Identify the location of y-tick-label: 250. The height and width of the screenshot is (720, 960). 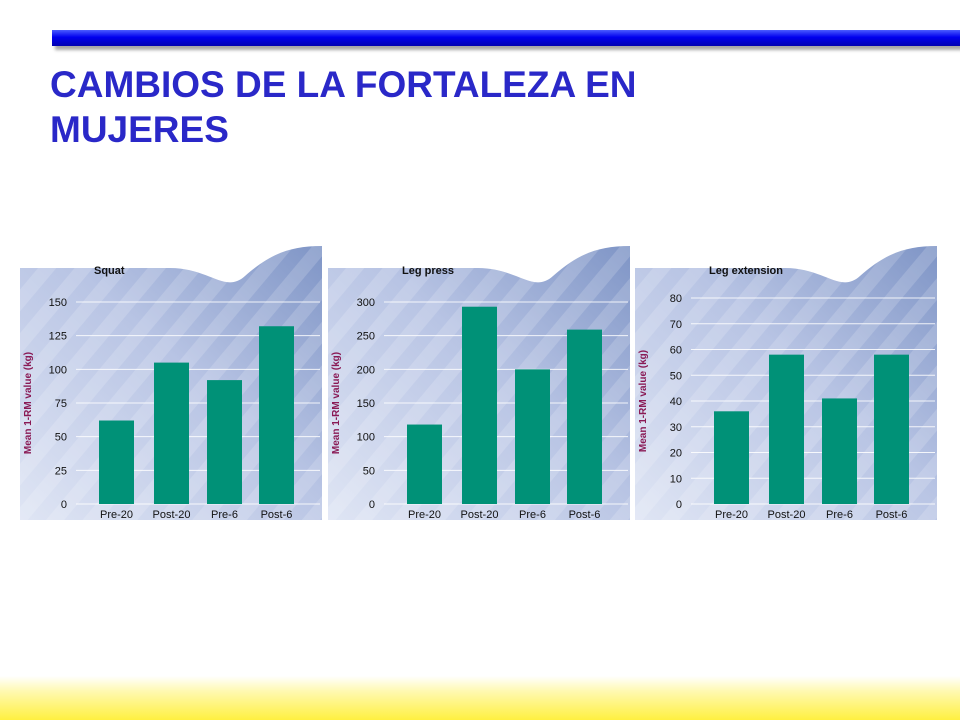
(366, 337).